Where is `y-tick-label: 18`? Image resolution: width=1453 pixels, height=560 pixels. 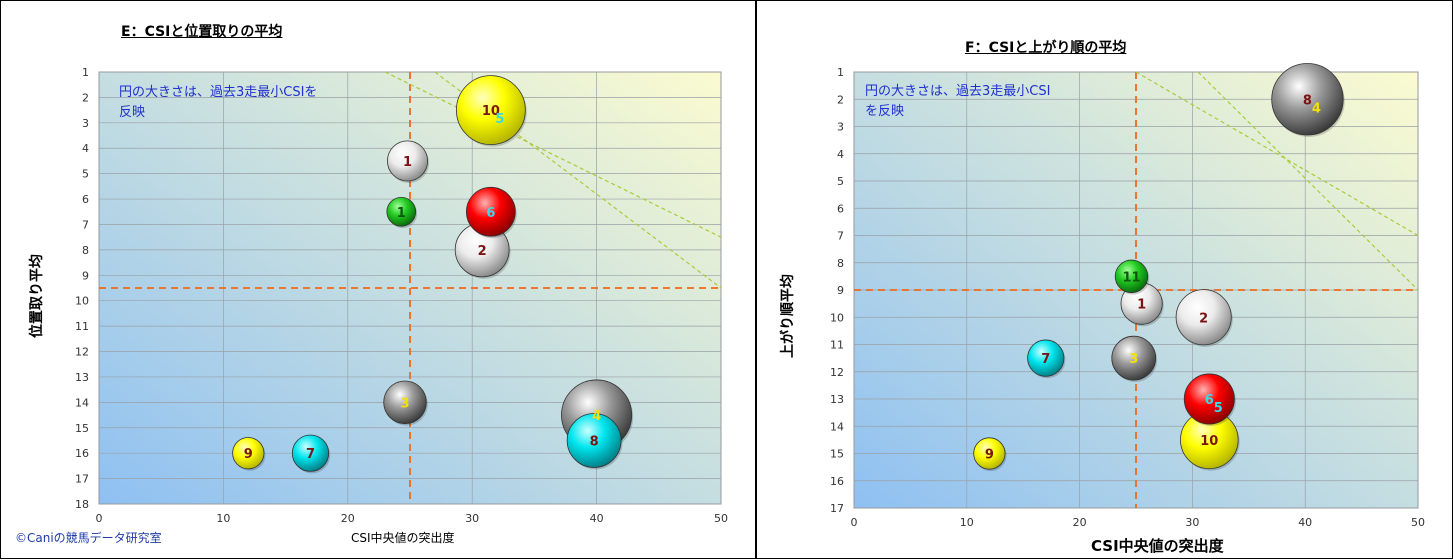 y-tick-label: 18 is located at coordinates (82, 504).